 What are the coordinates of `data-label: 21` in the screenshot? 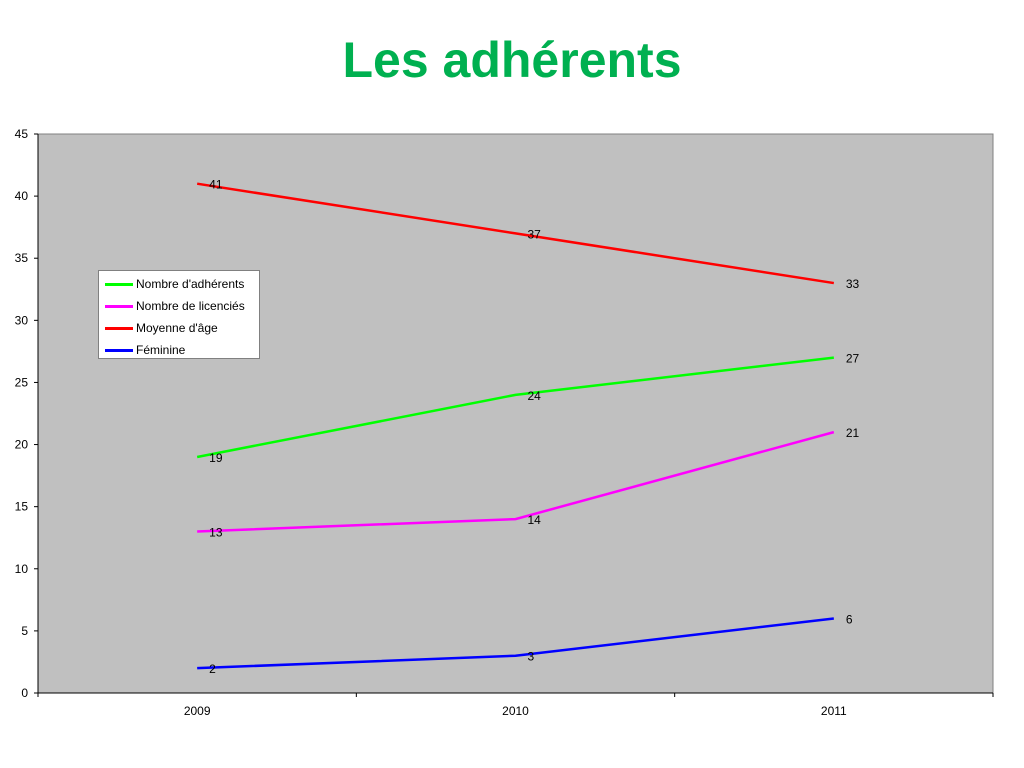 It's located at (853, 433).